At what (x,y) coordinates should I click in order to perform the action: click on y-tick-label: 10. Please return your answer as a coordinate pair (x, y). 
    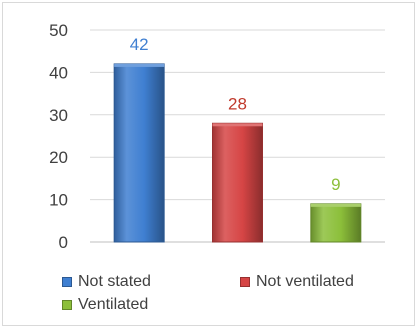
    Looking at the image, I should click on (58, 200).